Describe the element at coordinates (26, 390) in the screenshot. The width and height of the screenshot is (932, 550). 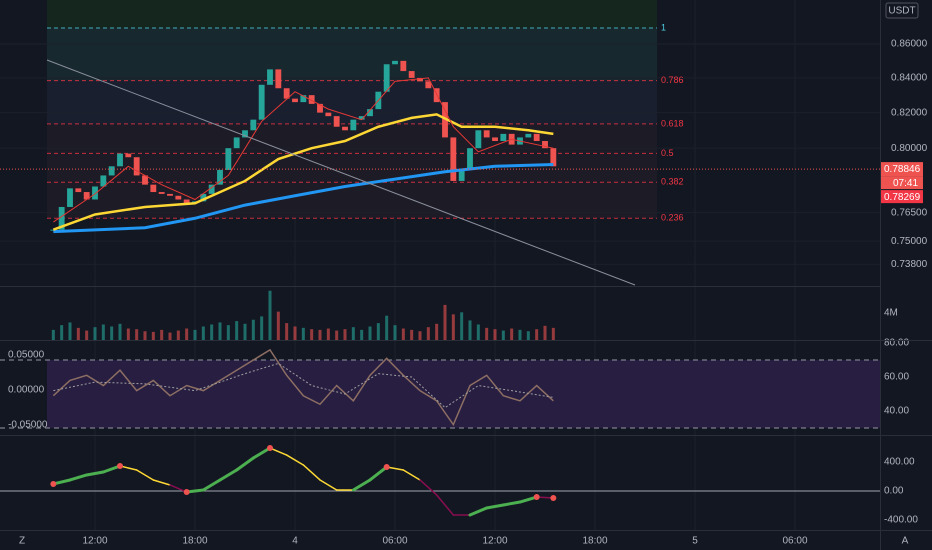
I see `y-tick-label: 0.00000` at that location.